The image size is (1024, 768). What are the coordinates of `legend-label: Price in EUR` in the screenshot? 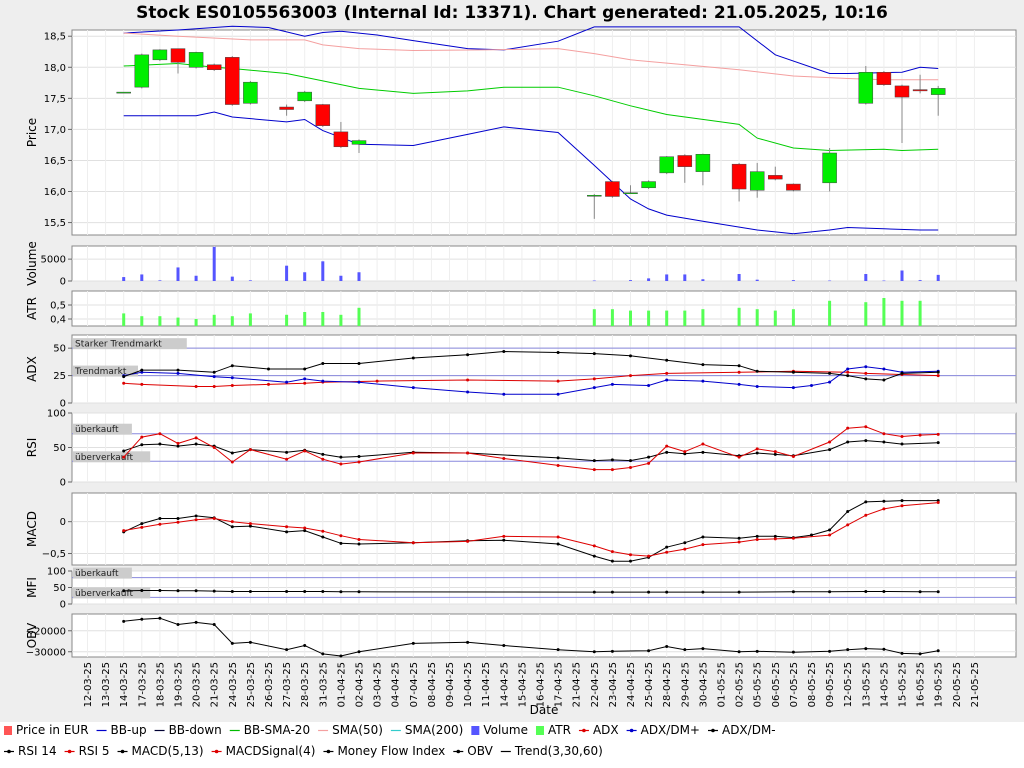 It's located at (52, 730).